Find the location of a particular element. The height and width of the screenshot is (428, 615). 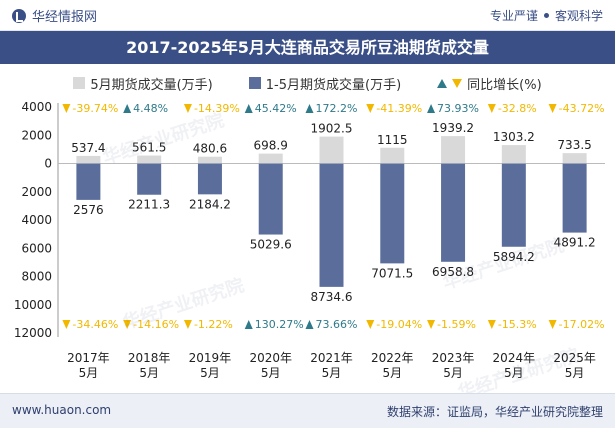

x-tick-label: 2022年 is located at coordinates (392, 358).